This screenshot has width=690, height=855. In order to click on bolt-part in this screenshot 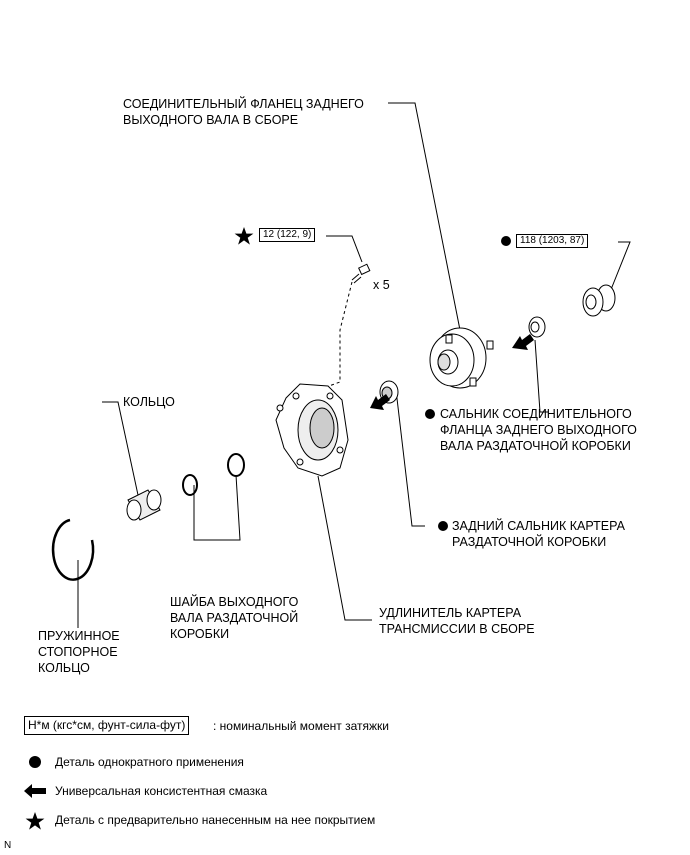, I will do `click(361, 273)`.